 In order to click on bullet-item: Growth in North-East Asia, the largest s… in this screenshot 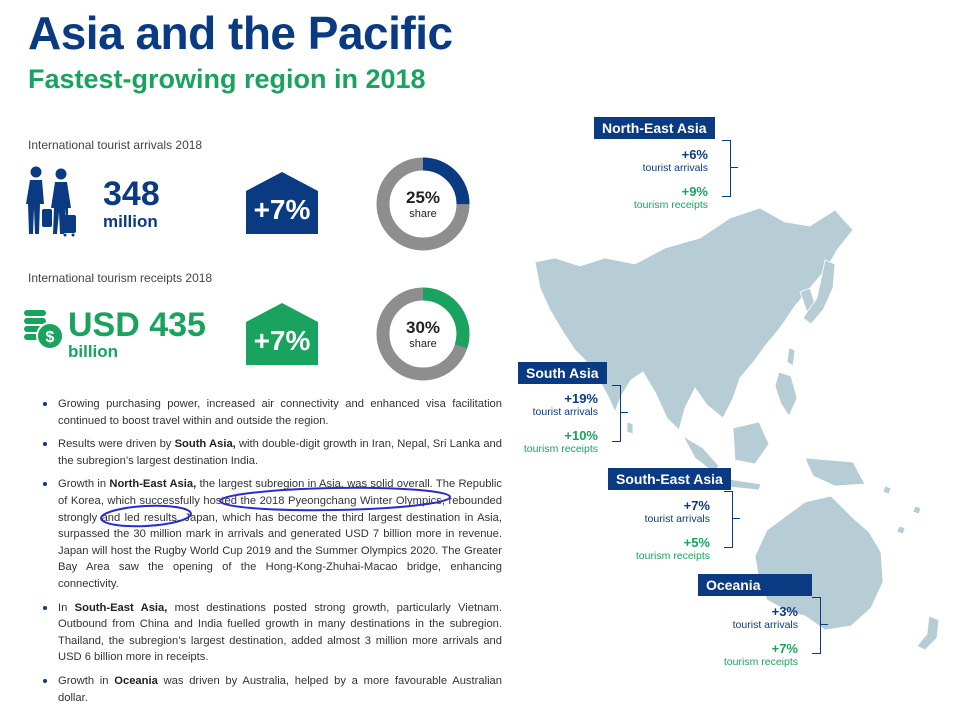, I will do `click(266, 534)`.